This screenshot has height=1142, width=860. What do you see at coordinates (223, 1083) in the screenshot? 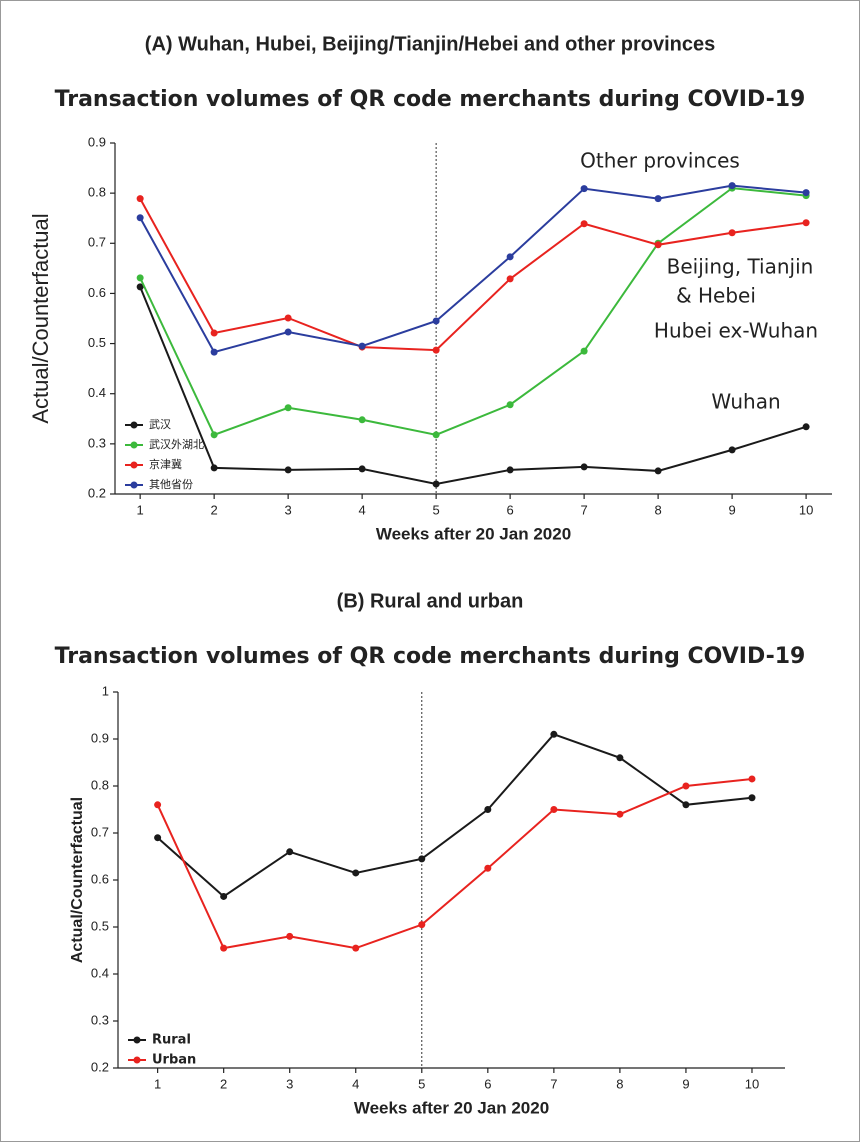
I see `x-tick-label: 2` at bounding box center [223, 1083].